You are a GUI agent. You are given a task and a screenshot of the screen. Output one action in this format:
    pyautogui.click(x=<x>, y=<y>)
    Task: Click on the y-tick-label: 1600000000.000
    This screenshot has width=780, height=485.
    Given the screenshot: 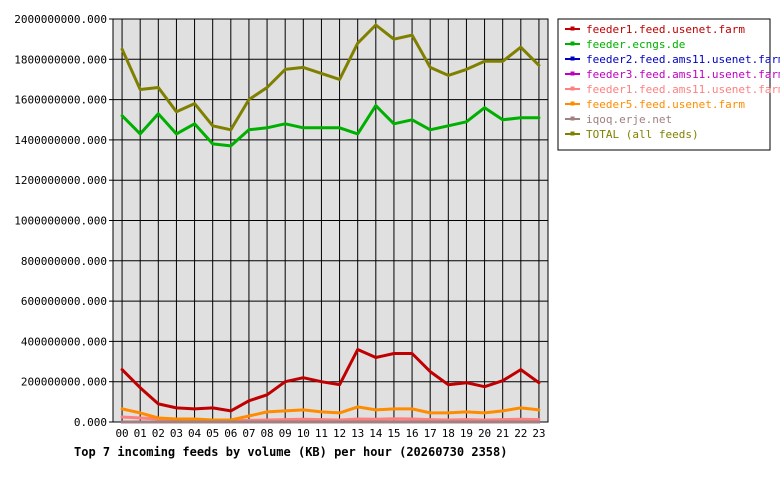 What is the action you would take?
    pyautogui.click(x=60, y=100)
    